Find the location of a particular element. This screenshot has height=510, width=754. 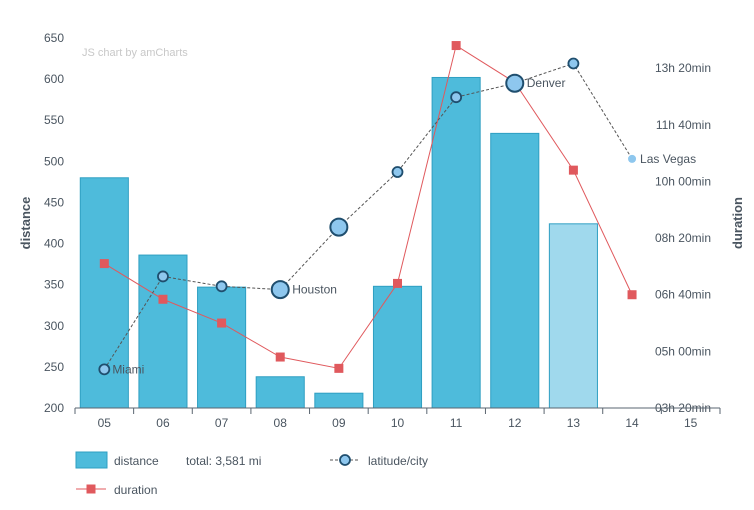

y-left-tick-label: 200 is located at coordinates (54, 408).